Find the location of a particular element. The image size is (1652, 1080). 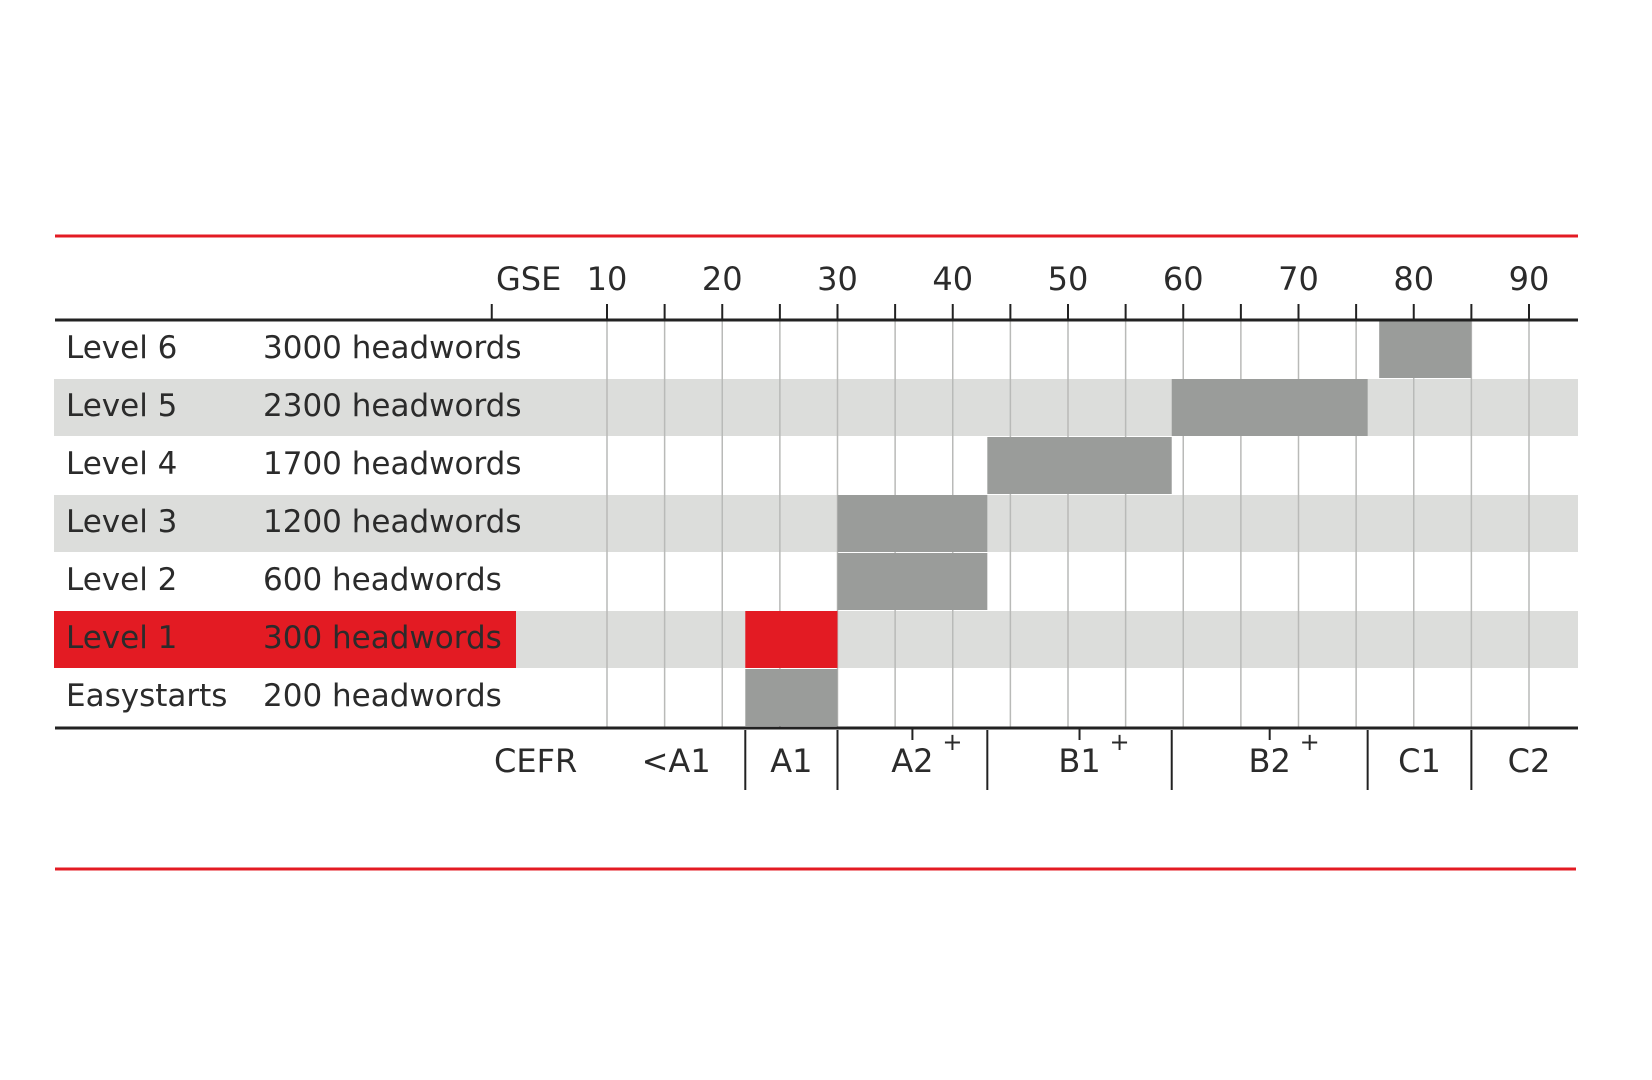

highlight-label-band is located at coordinates (285, 639).